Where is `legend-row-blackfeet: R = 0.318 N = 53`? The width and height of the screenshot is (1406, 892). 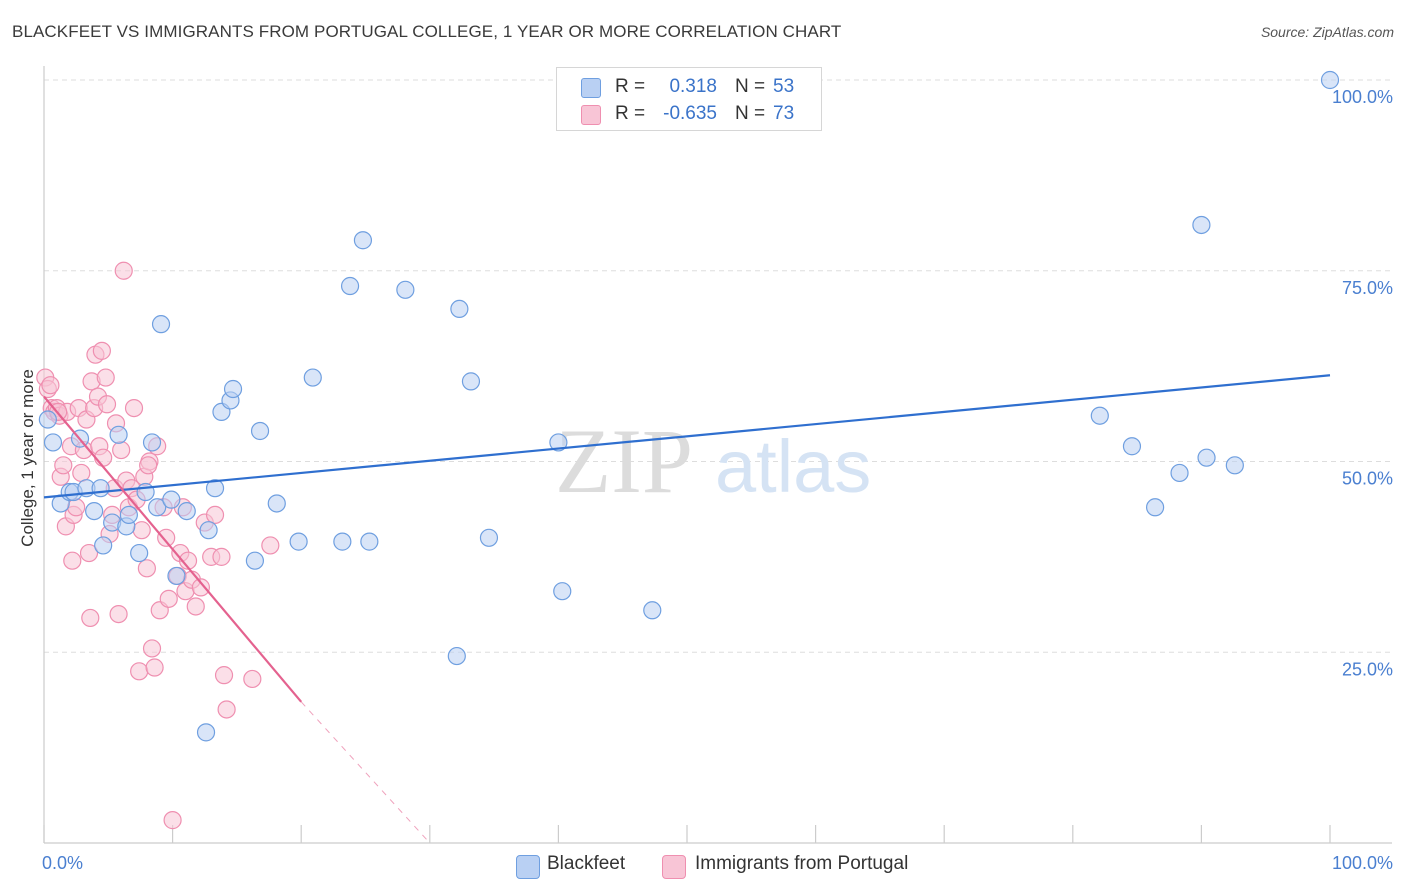 legend-row-blackfeet: R = 0.318 N = 53 is located at coordinates (689, 88).